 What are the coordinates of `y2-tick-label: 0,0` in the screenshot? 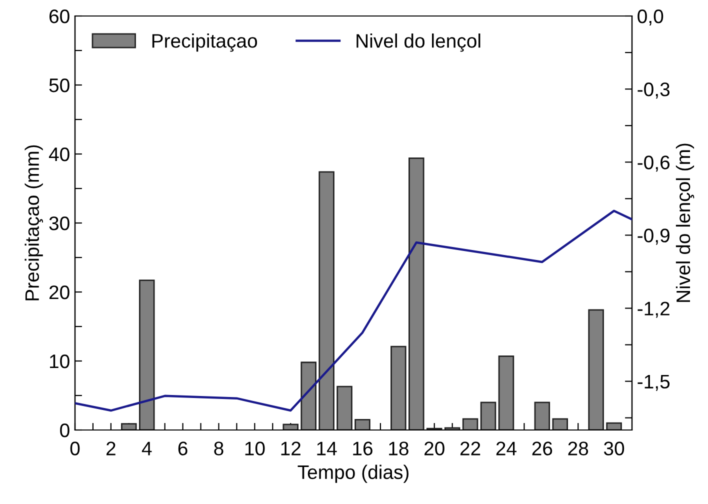 It's located at (651, 17).